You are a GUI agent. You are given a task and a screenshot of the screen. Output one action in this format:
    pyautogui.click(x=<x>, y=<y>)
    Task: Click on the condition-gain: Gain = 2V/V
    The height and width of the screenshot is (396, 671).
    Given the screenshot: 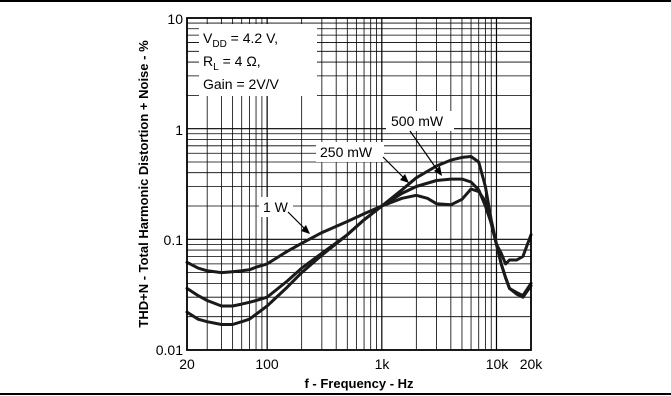 What is the action you would take?
    pyautogui.click(x=241, y=84)
    